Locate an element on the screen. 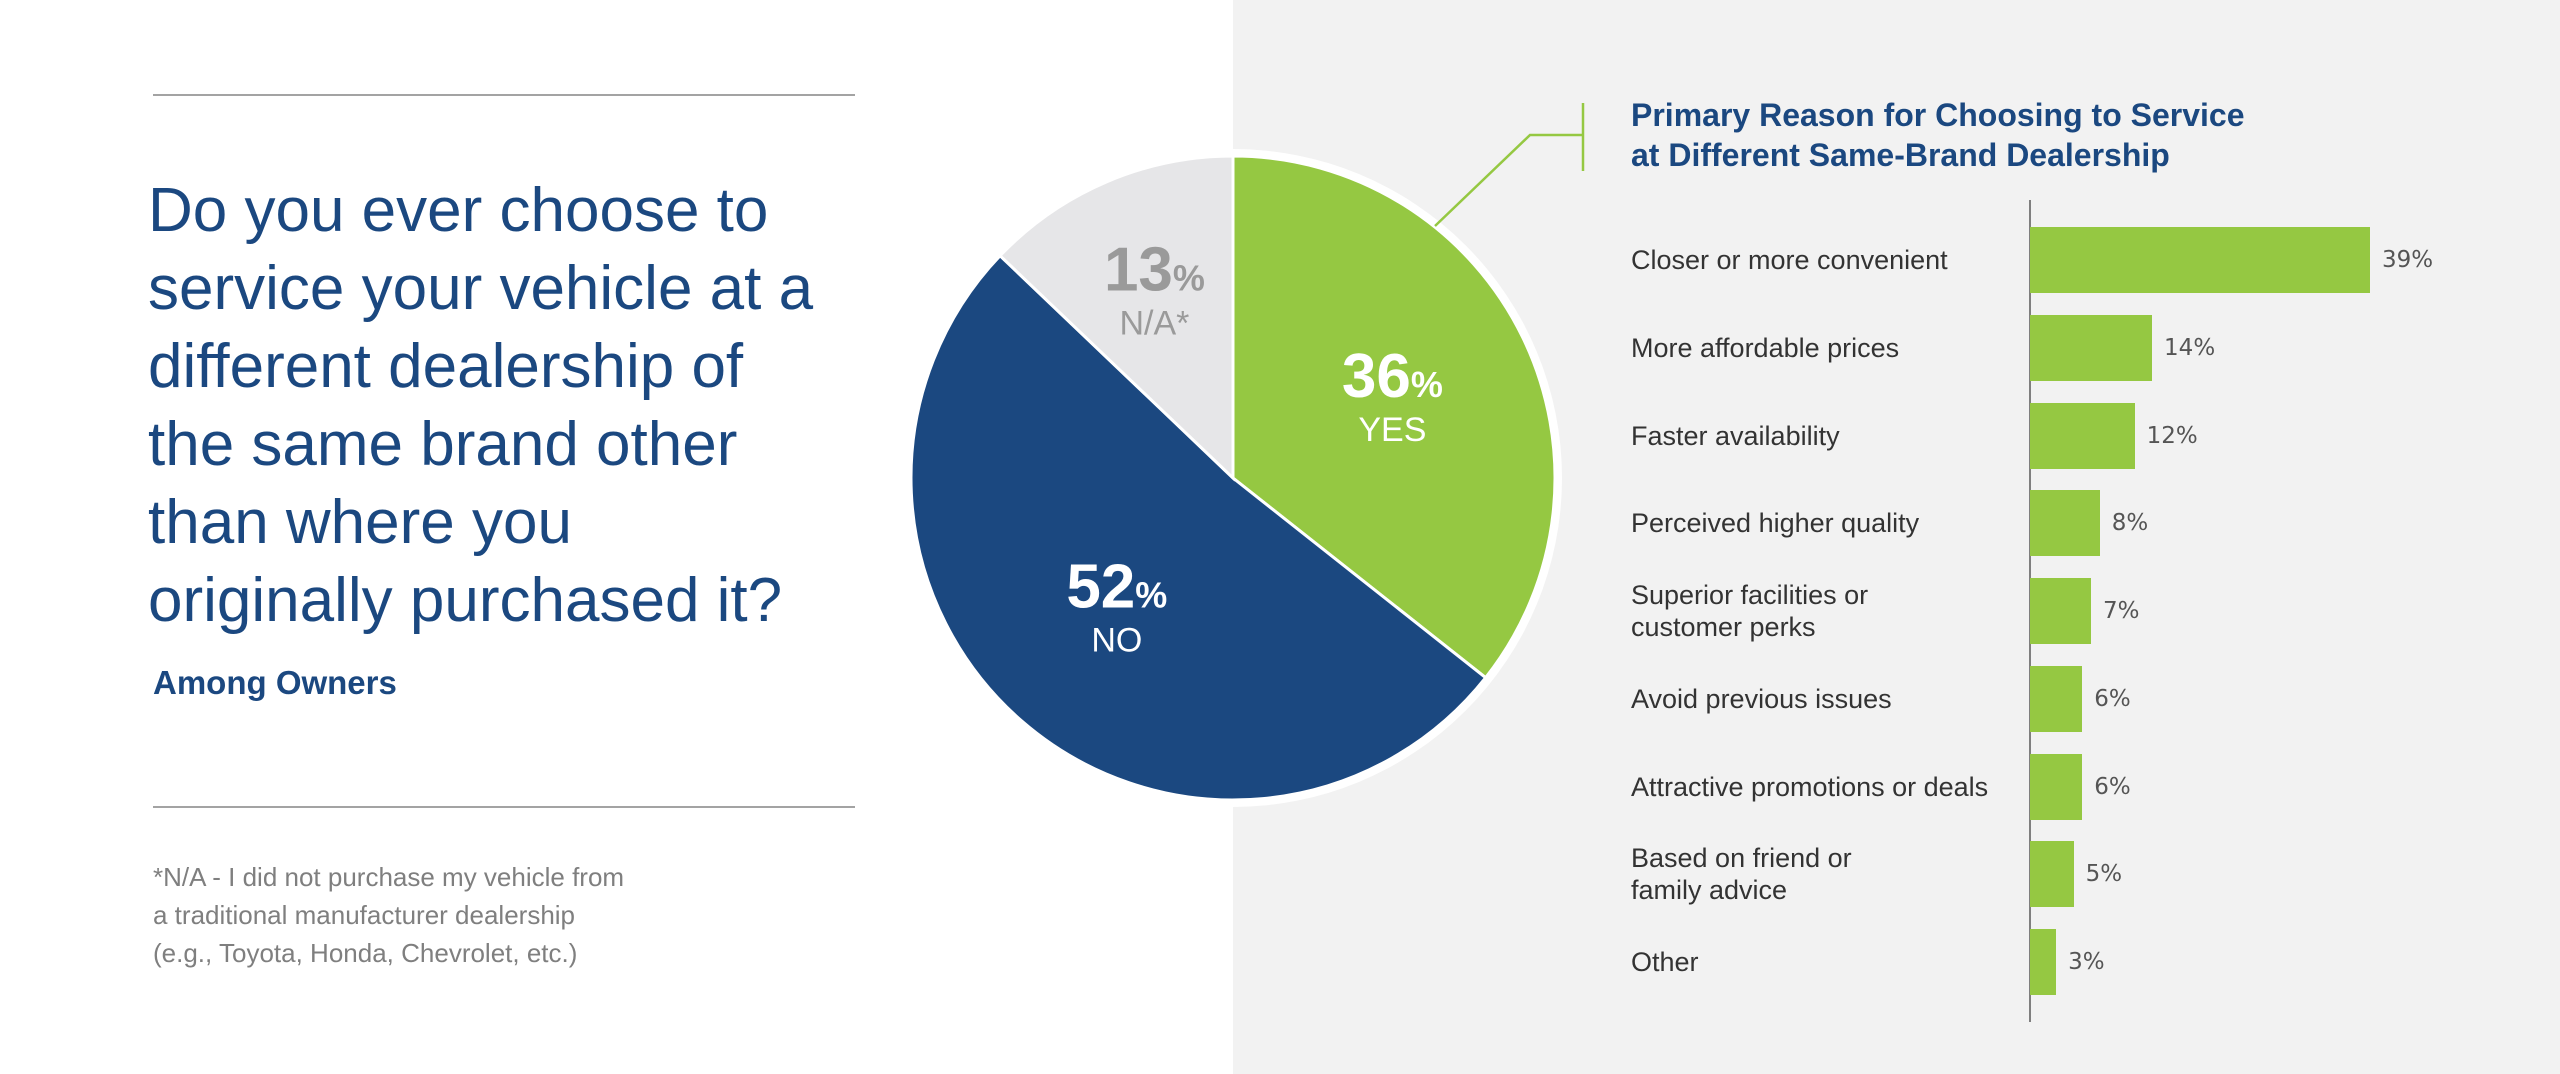 This screenshot has width=2560, height=1074. bar-category-label: Avoid previous issues is located at coordinates (1831, 699).